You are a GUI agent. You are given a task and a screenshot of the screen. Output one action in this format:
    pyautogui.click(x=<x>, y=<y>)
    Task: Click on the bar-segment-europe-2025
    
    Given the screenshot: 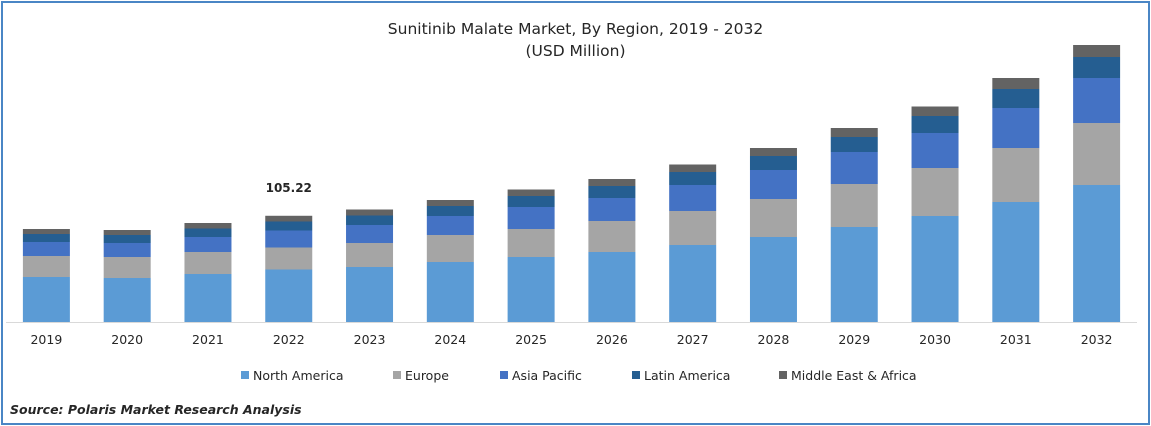 What is the action you would take?
    pyautogui.click(x=531, y=243)
    